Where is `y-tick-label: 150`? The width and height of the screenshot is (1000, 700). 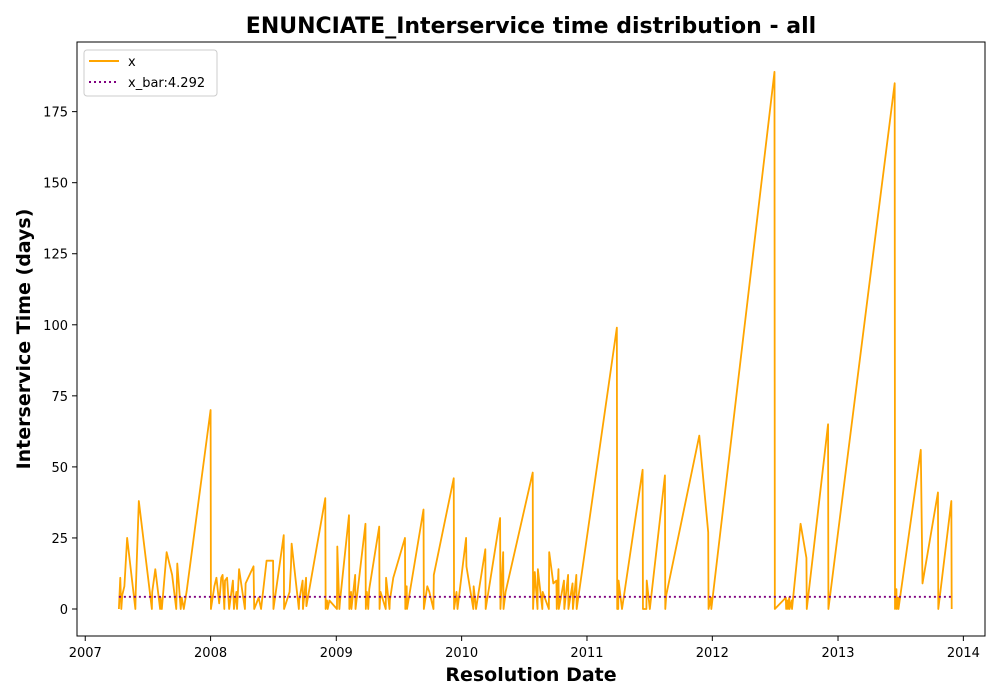
y-tick-label: 150 is located at coordinates (55, 184).